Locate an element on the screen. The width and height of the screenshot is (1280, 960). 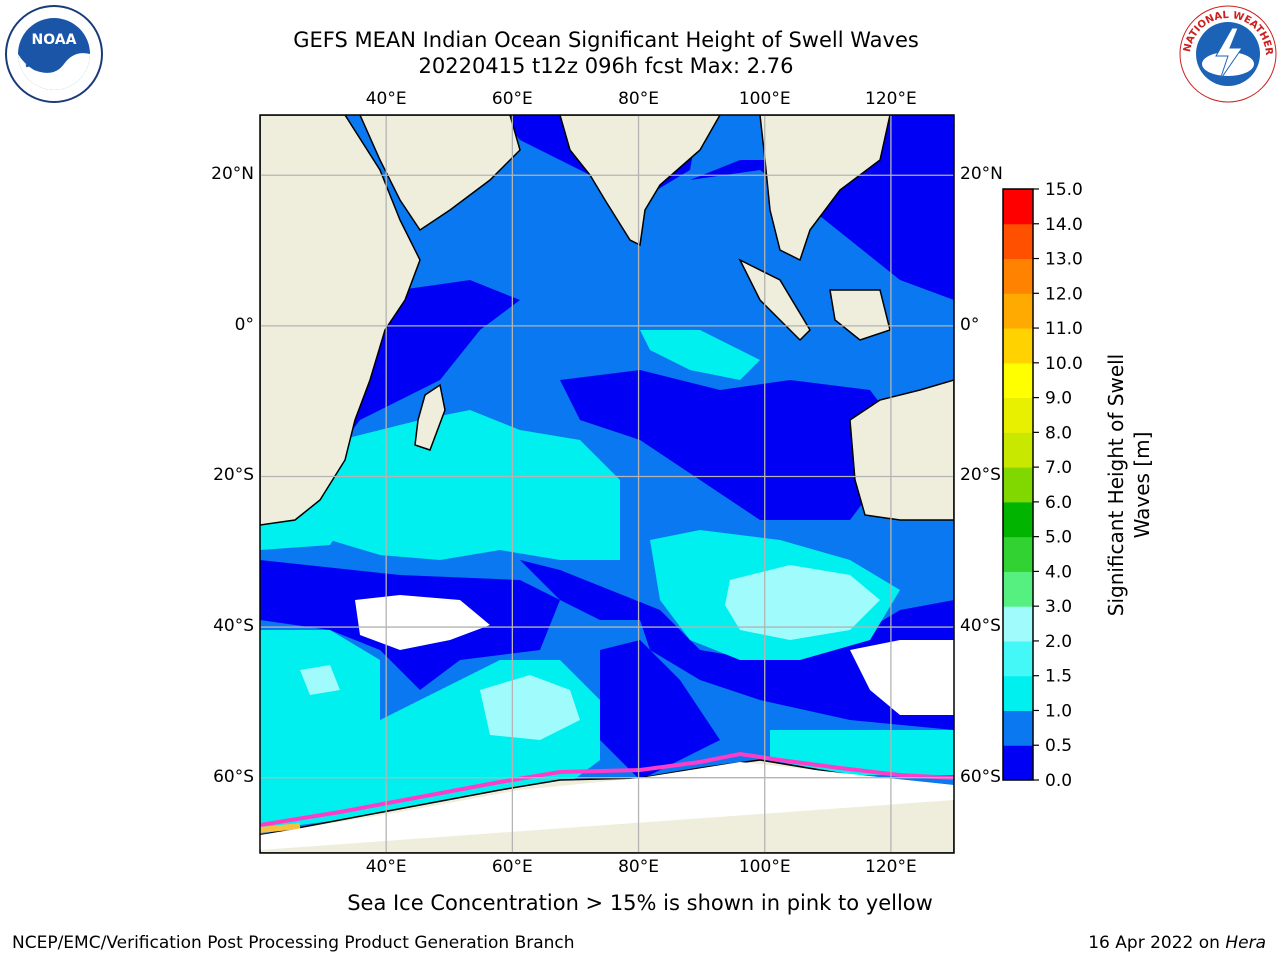
colorbar-tick-label: 0.5 is located at coordinates (1058, 746).